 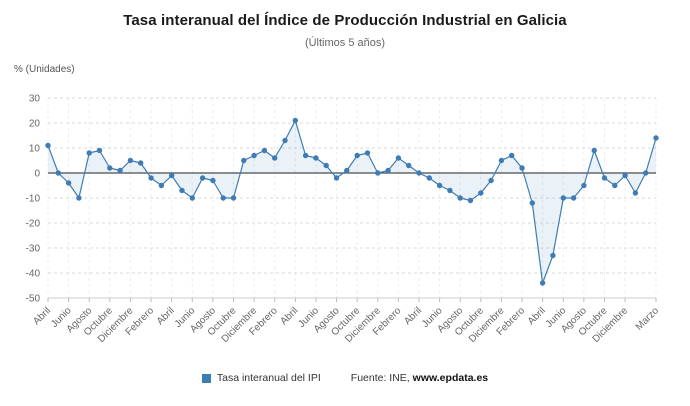 I want to click on y-tick-label: -50, so click(x=33, y=299).